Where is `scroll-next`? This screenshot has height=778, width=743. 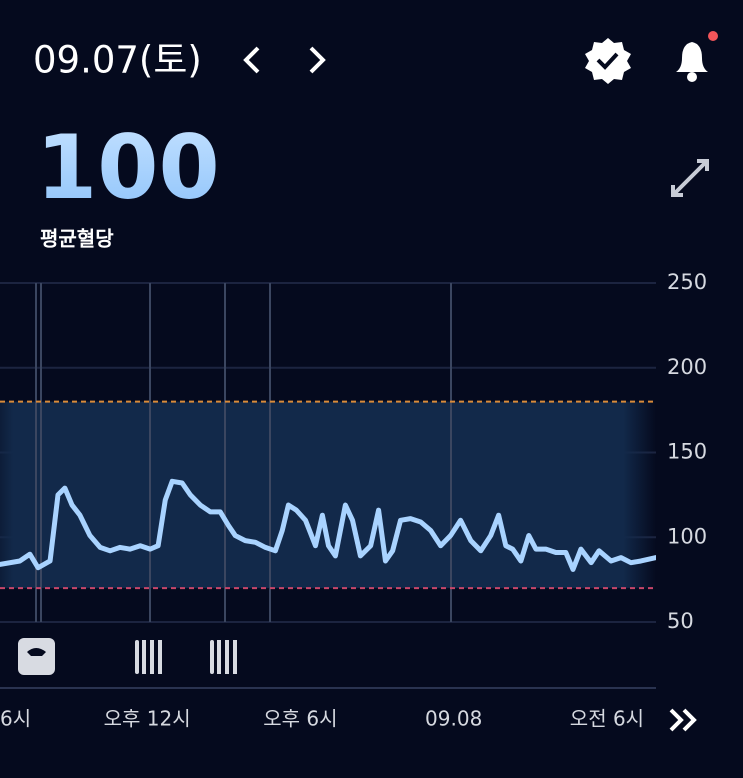
scroll-next is located at coordinates (683, 720).